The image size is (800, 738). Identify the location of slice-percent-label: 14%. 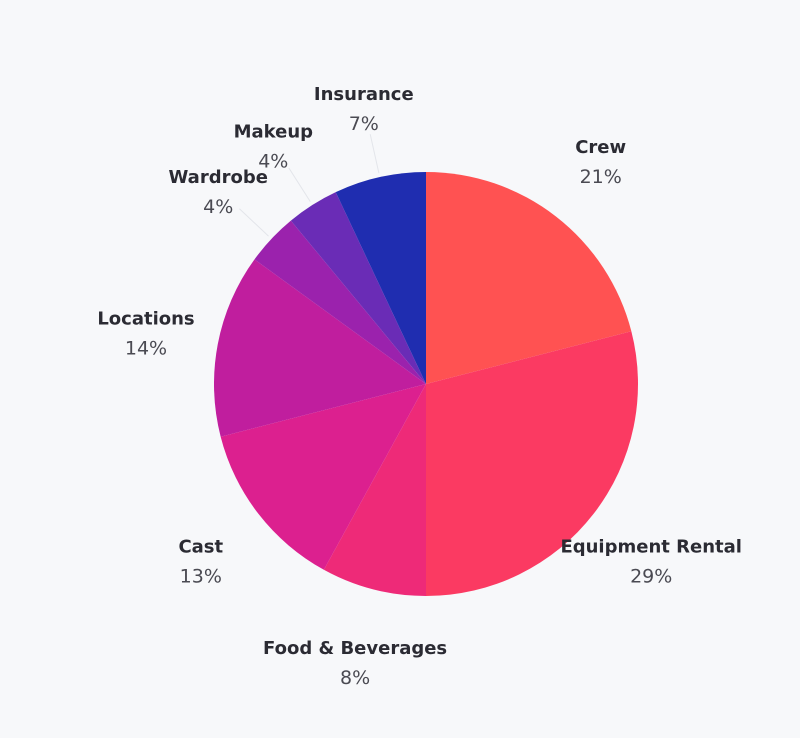
(146, 349).